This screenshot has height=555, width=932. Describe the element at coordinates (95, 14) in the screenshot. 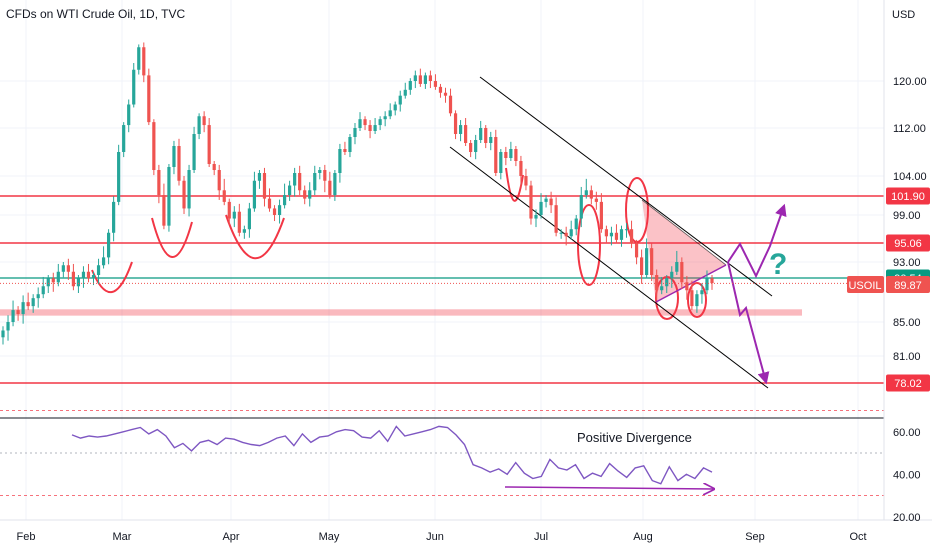

I see `chart-title: CFDs on WTI Crude Oil, 1D, TVC` at that location.